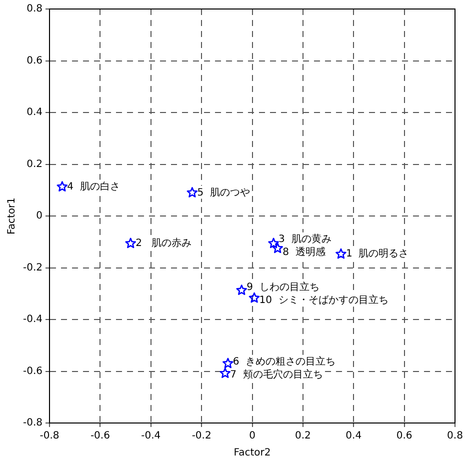 This screenshot has width=467, height=463. Describe the element at coordinates (93, 186) in the screenshot. I see `annotation: 4 肌の白さ` at that location.